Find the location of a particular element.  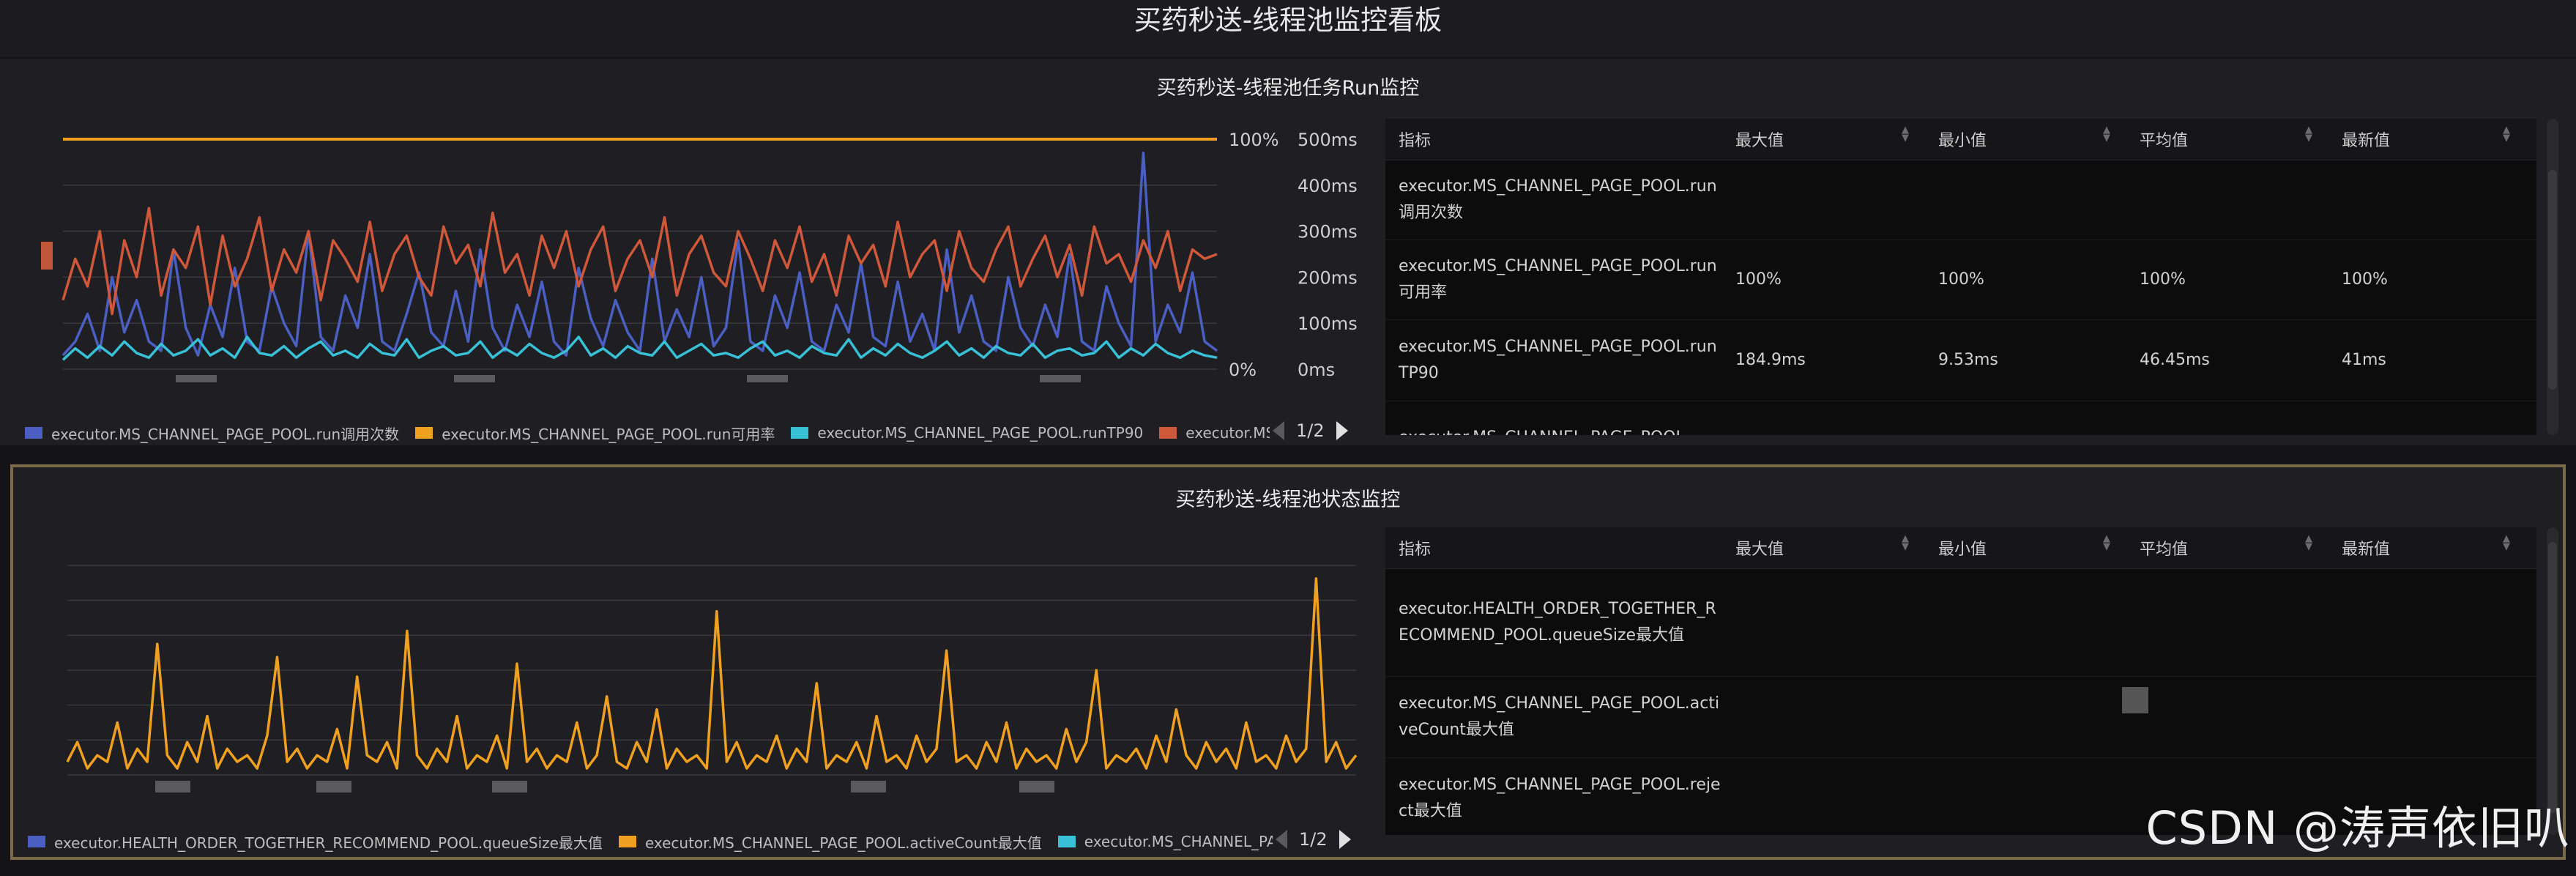

y-tick-label: 100% is located at coordinates (1254, 140).